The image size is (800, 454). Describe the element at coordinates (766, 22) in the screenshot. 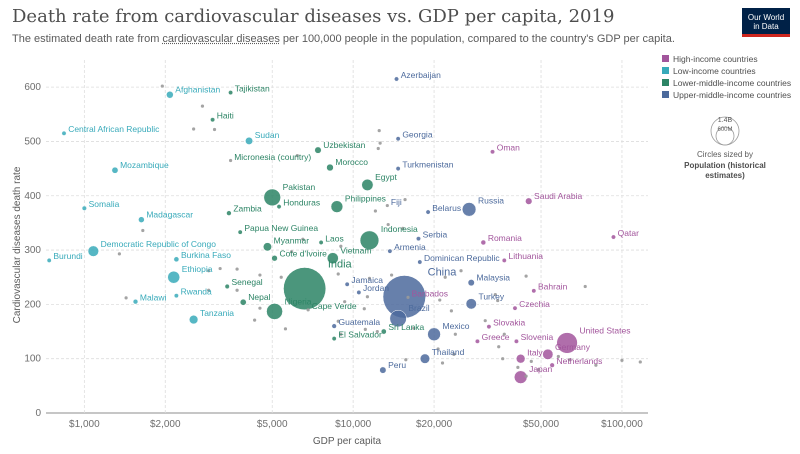

I see `owid-logo: Our World in Data` at that location.